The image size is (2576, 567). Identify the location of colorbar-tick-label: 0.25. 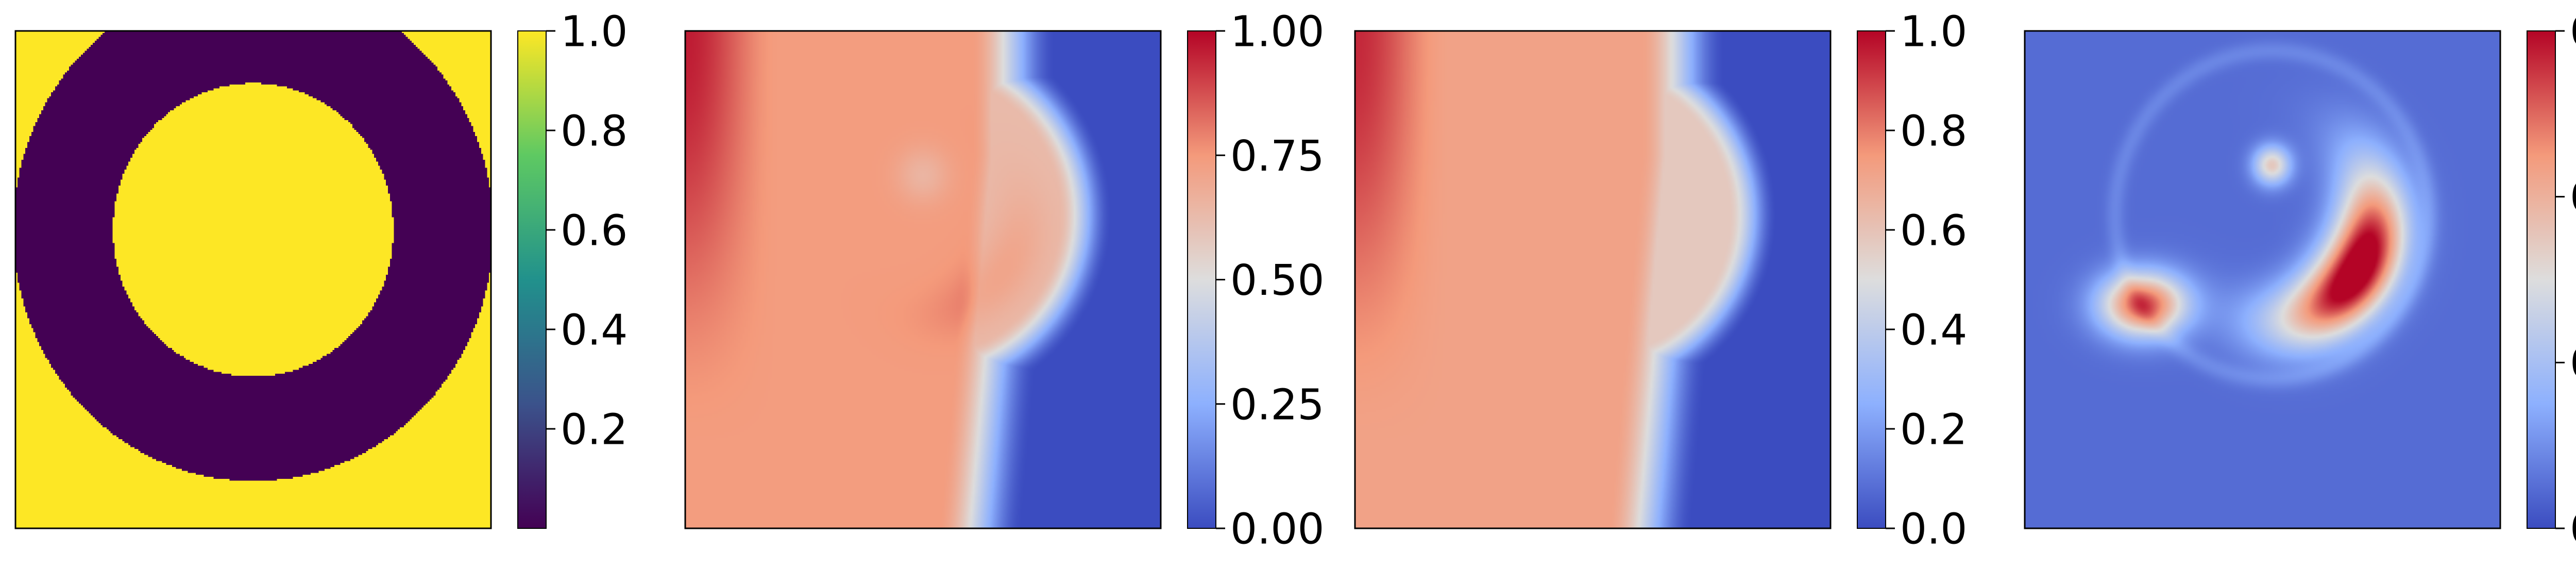
(1277, 405).